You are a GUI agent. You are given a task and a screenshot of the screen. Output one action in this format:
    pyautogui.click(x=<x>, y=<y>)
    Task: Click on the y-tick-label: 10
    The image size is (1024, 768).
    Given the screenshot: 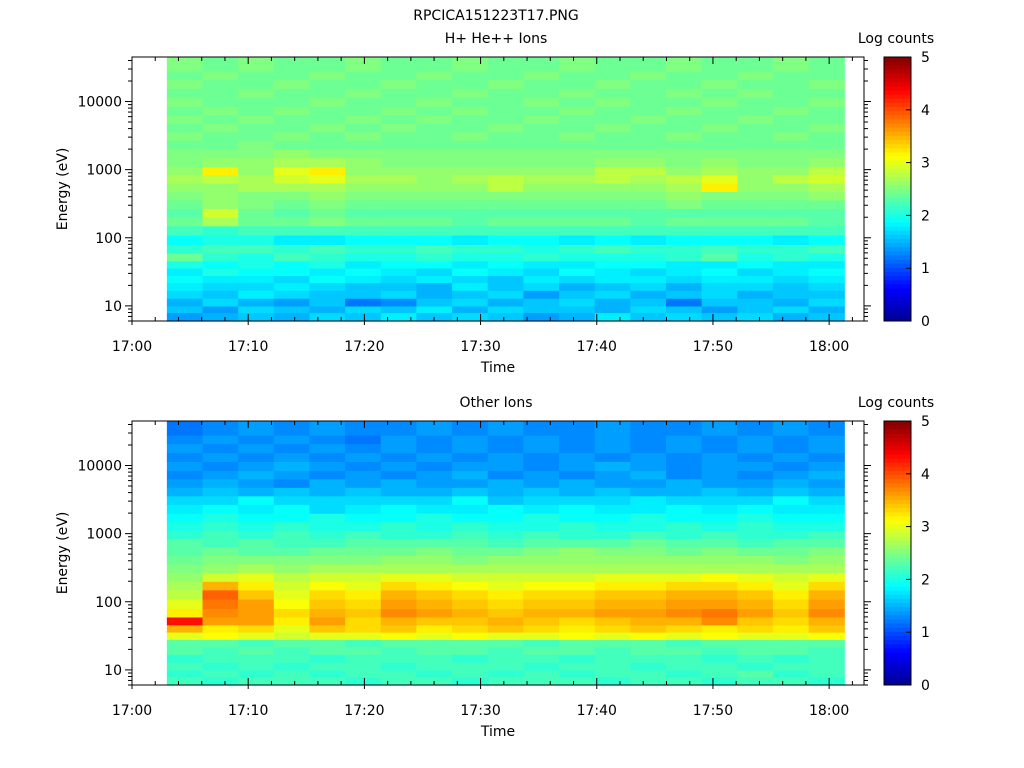 What is the action you would take?
    pyautogui.click(x=113, y=307)
    